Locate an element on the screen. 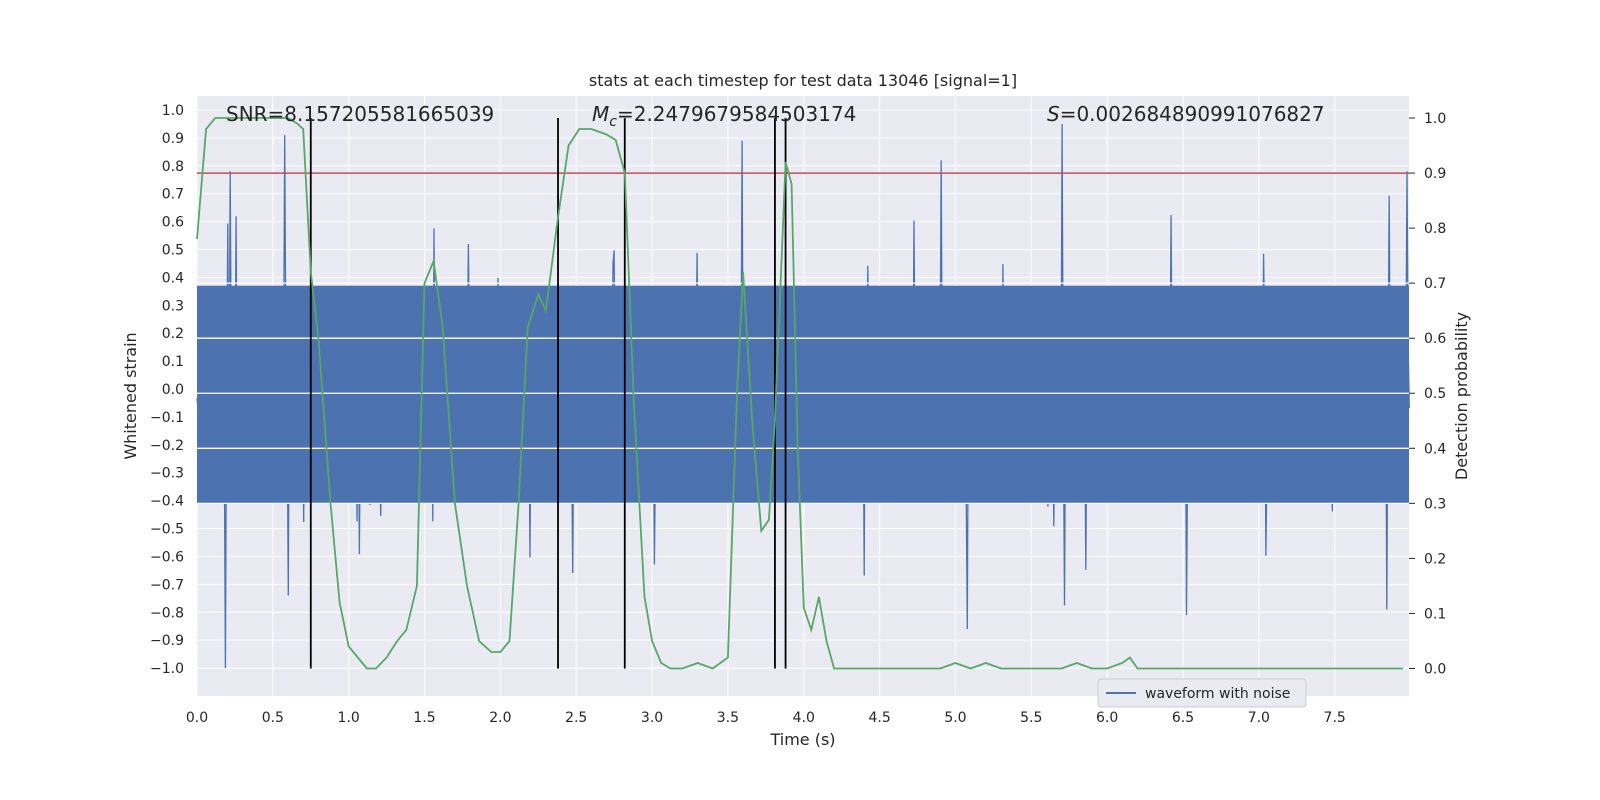 Image resolution: width=1600 pixels, height=800 pixels. right-axis-label: Detection probability is located at coordinates (1461, 396).